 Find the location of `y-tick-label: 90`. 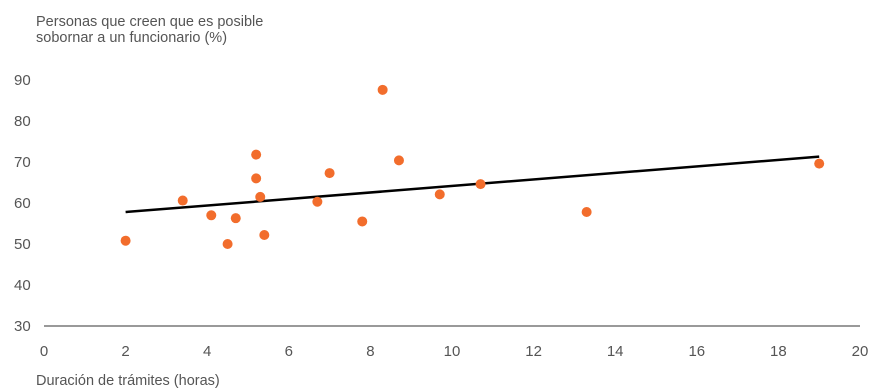

y-tick-label: 90 is located at coordinates (22, 80).